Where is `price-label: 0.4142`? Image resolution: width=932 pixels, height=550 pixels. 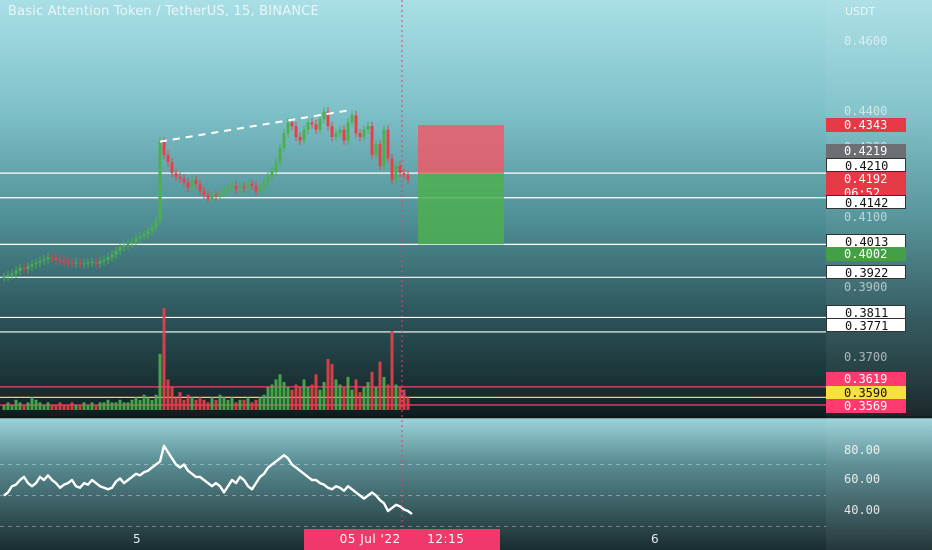
price-label: 0.4142 is located at coordinates (866, 202).